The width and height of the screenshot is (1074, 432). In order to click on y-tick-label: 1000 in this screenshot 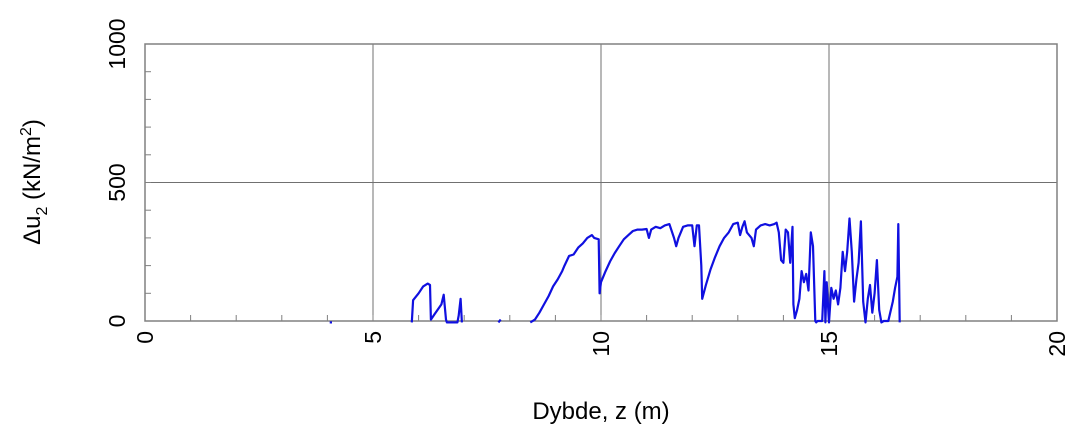, I will do `click(117, 43)`.